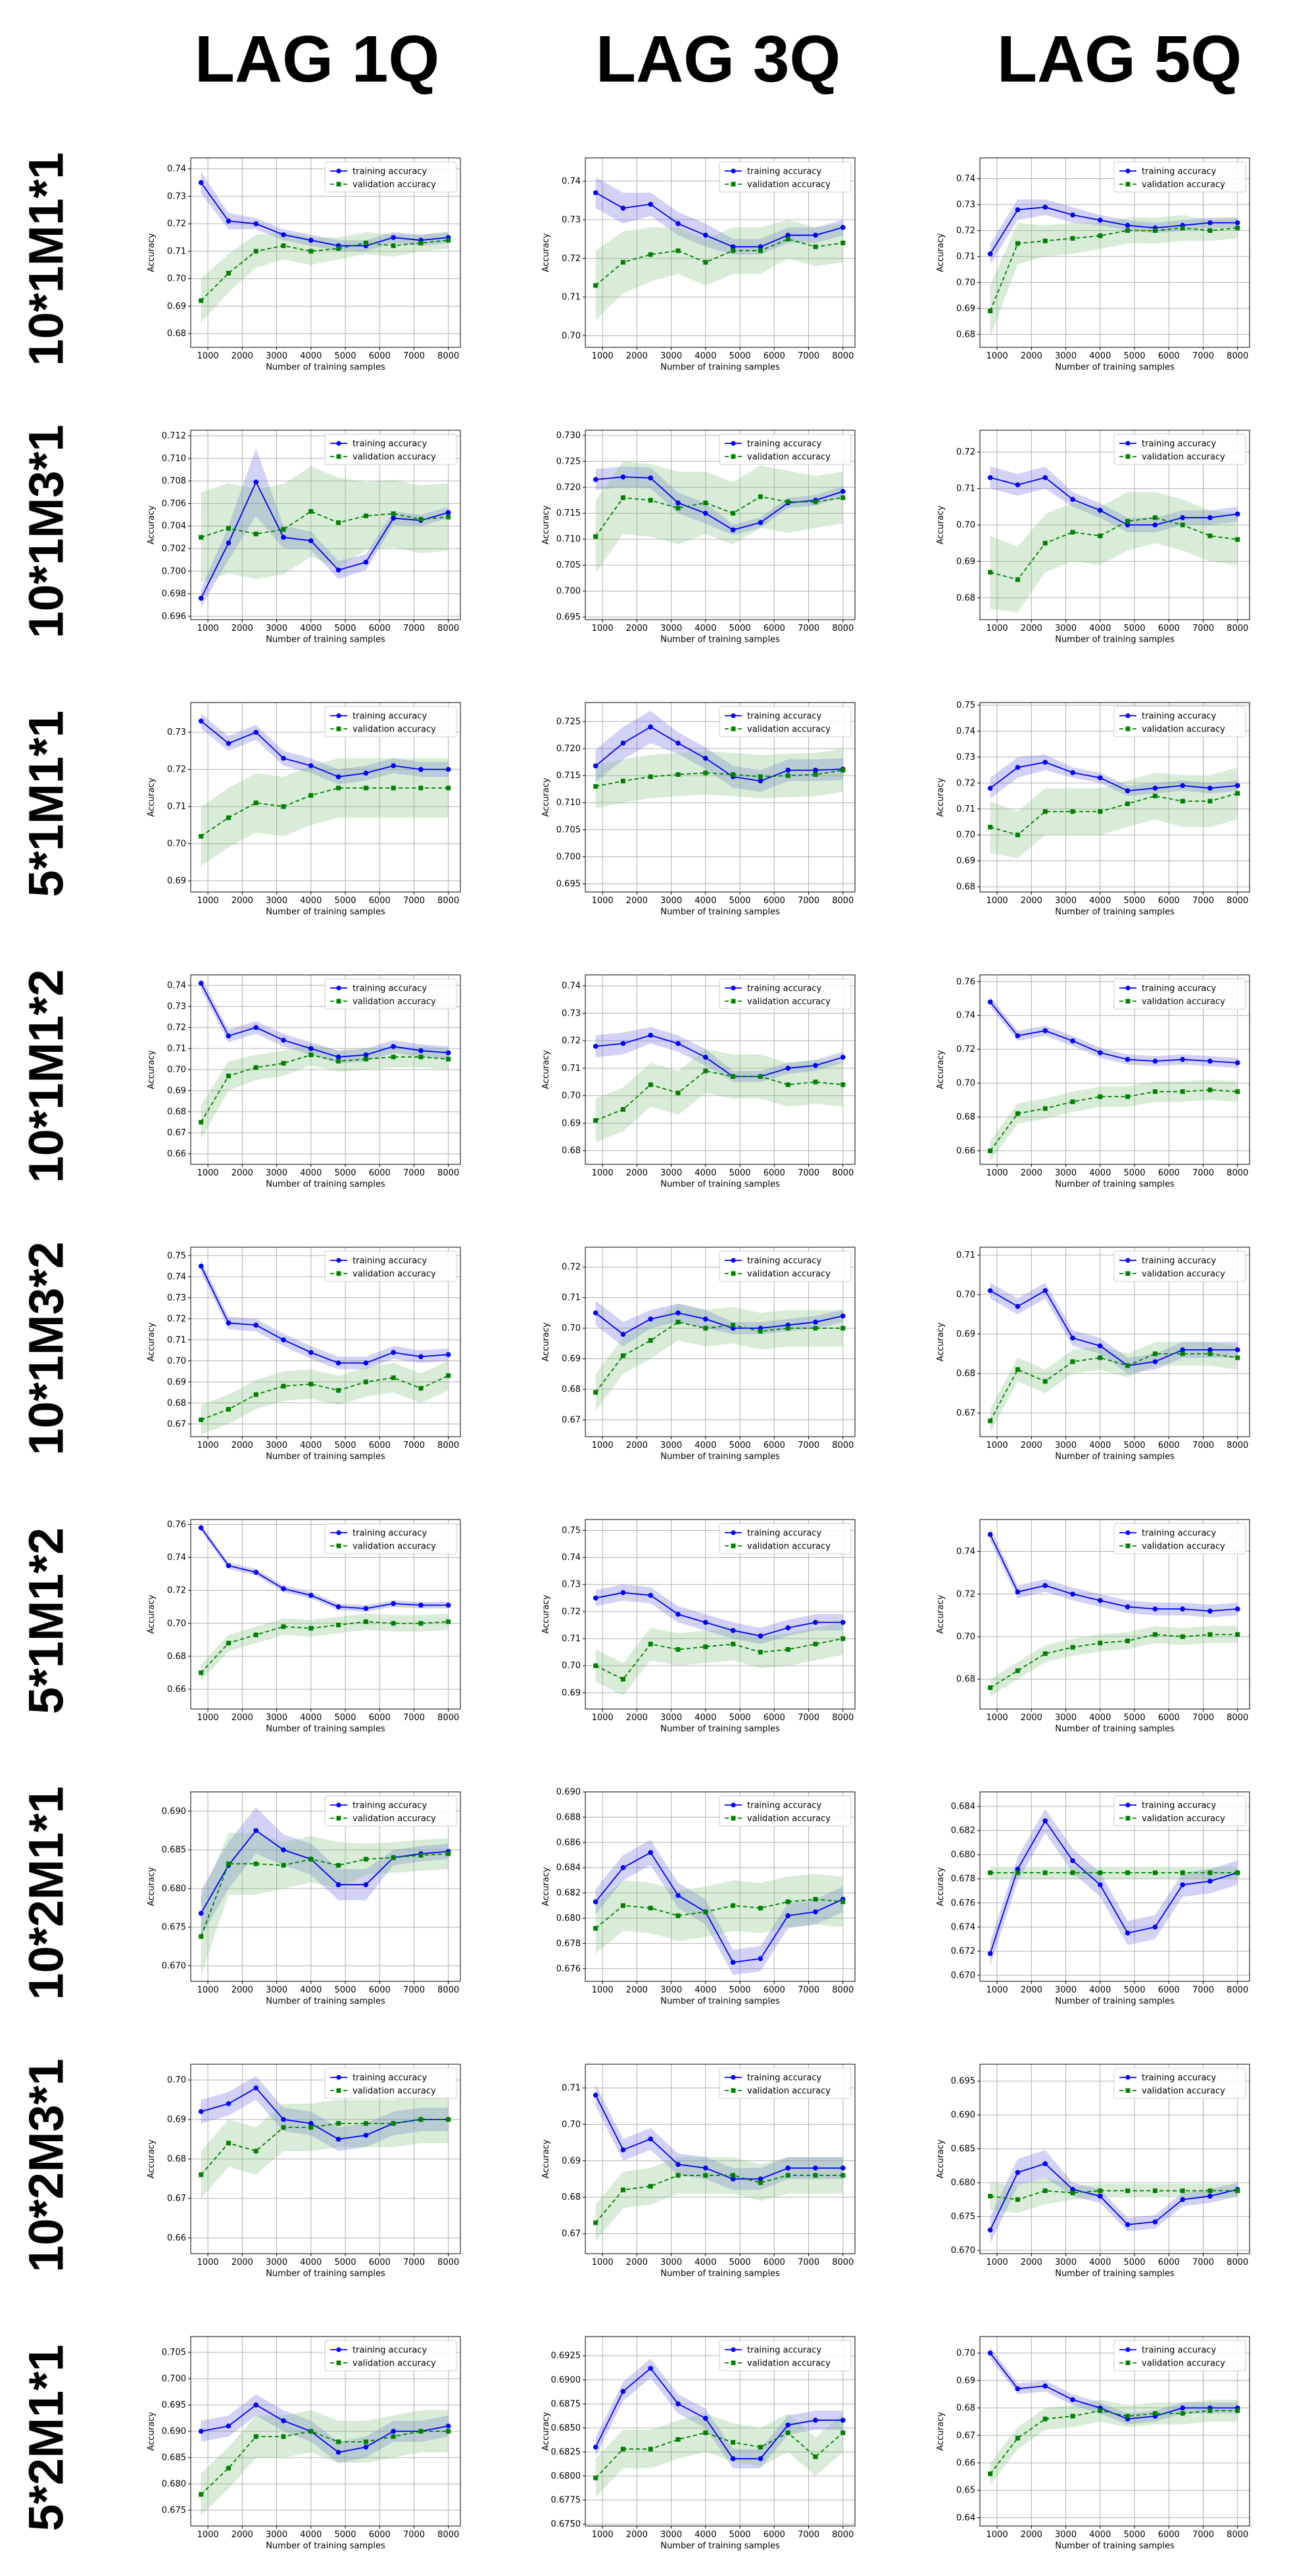 The image size is (1291, 2576). Describe the element at coordinates (1119, 59) in the screenshot. I see `column-header-lag-5q: LAG 5Q` at that location.